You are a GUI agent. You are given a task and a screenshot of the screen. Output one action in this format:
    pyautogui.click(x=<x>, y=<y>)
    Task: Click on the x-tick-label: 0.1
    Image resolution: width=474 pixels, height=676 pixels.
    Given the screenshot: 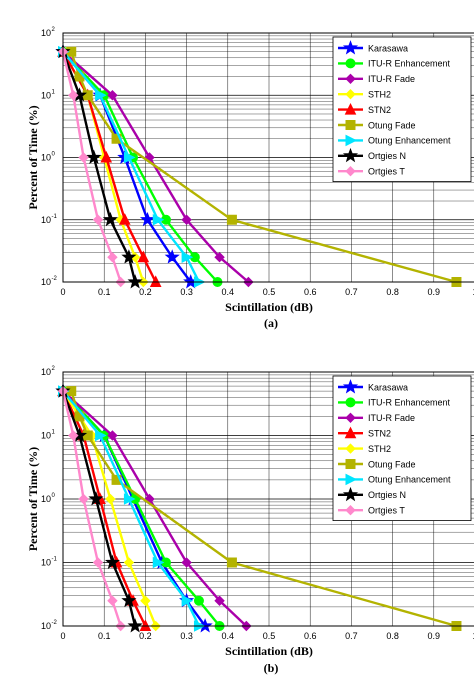 What is the action you would take?
    pyautogui.click(x=104, y=636)
    